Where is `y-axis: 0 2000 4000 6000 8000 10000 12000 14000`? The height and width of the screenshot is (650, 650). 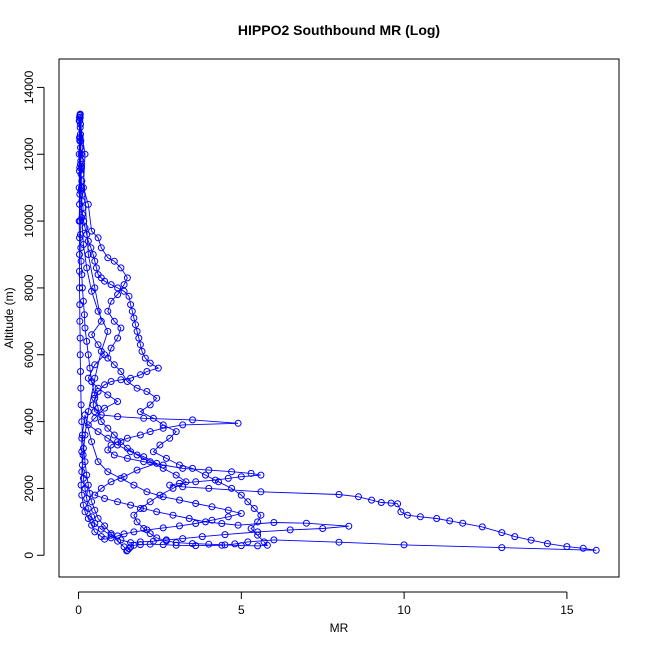
y-axis: 0 2000 4000 6000 8000 10000 12000 14000 is located at coordinates (33, 314).